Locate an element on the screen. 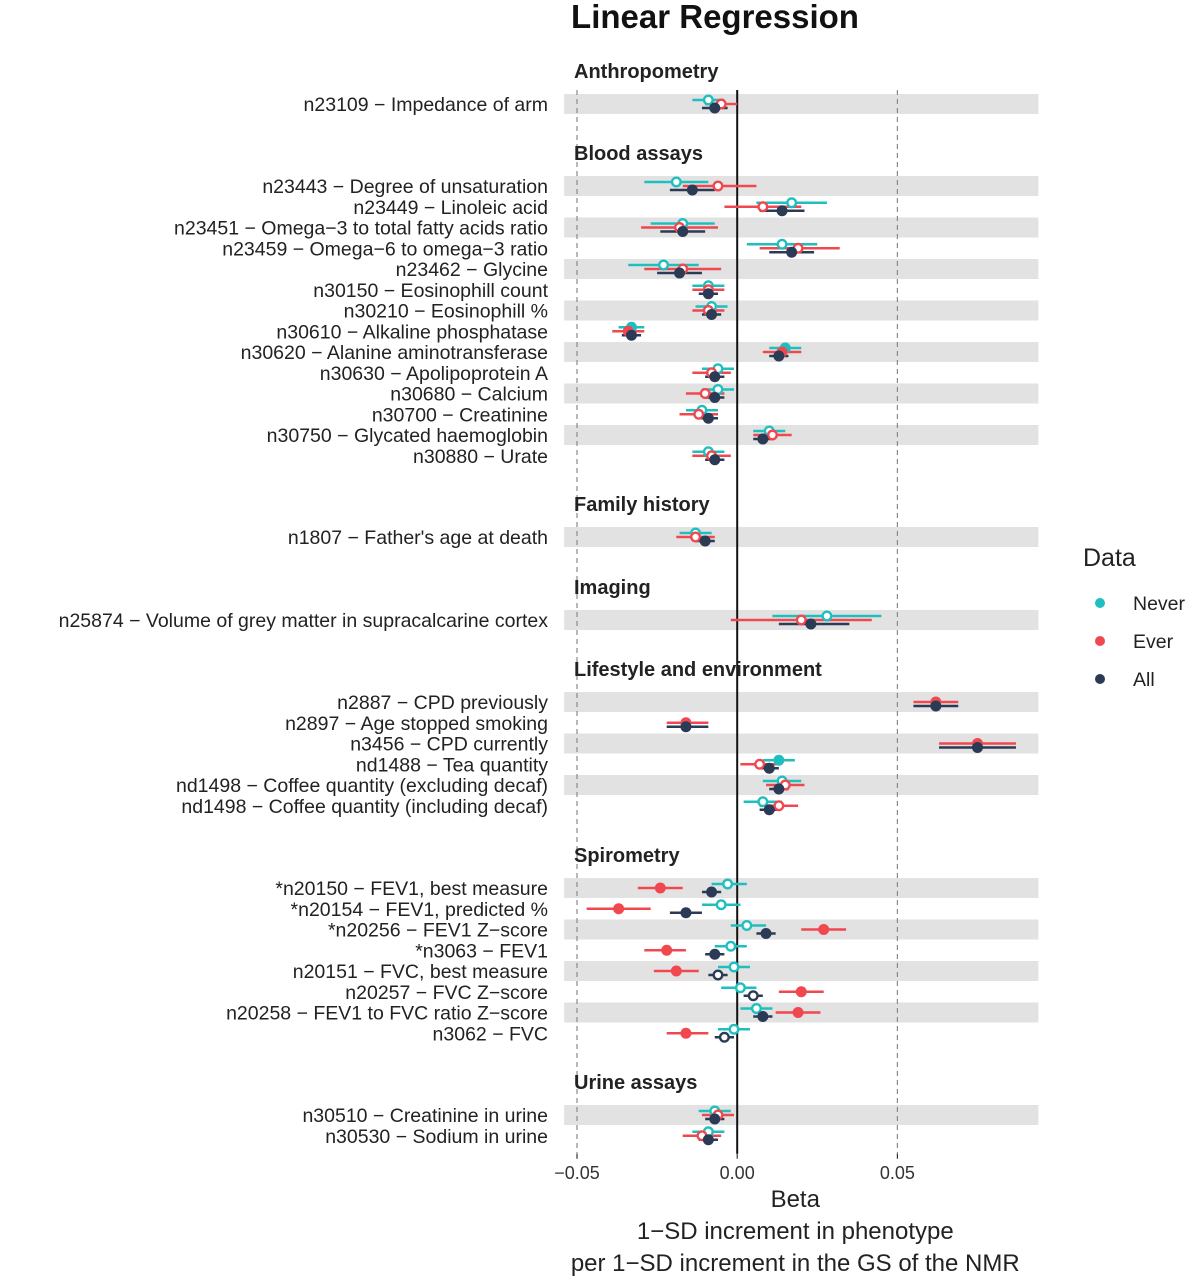 The width and height of the screenshot is (1193, 1280). row-label: nd1488 − Tea quantity is located at coordinates (452, 765).